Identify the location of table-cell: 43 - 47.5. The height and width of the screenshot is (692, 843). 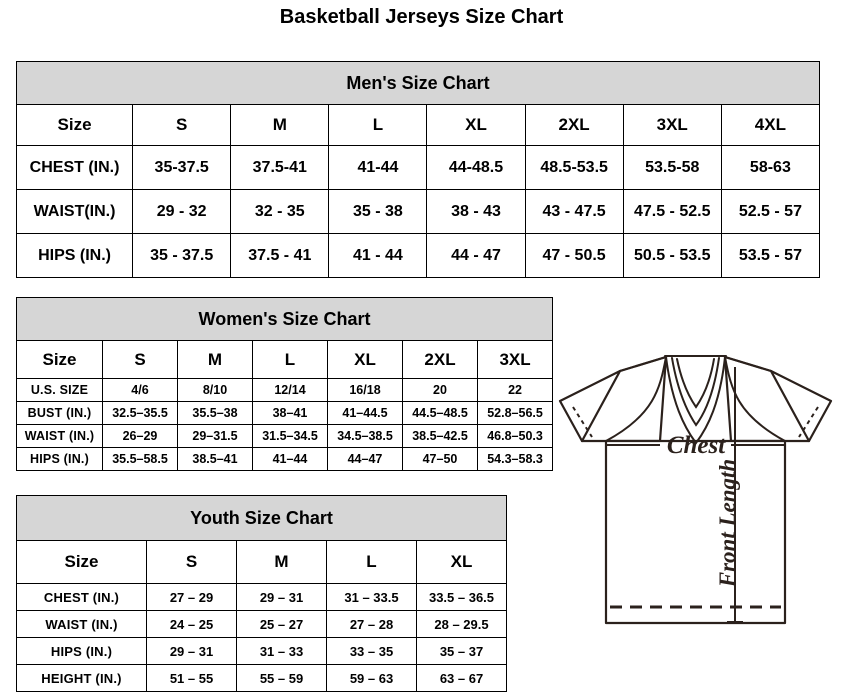
(574, 211).